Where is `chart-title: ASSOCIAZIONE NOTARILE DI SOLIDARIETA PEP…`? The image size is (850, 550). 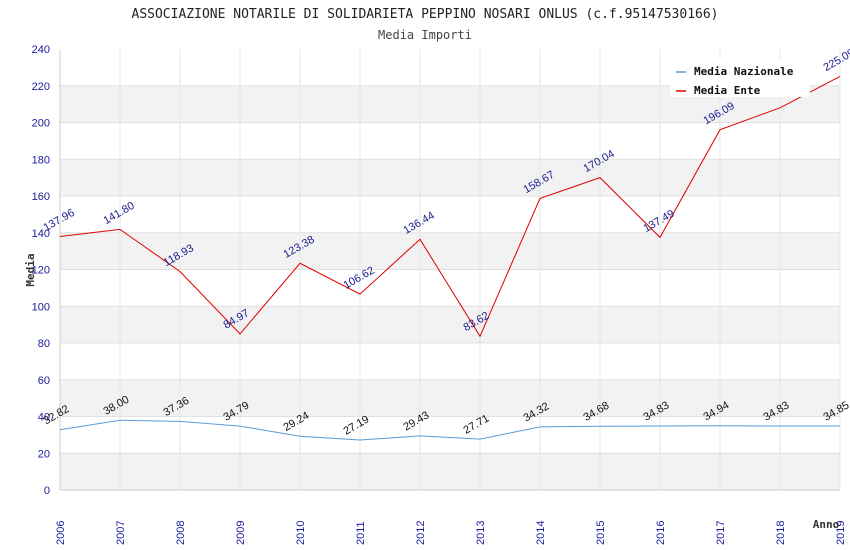 chart-title: ASSOCIAZIONE NOTARILE DI SOLIDARIETA PEP… is located at coordinates (425, 14).